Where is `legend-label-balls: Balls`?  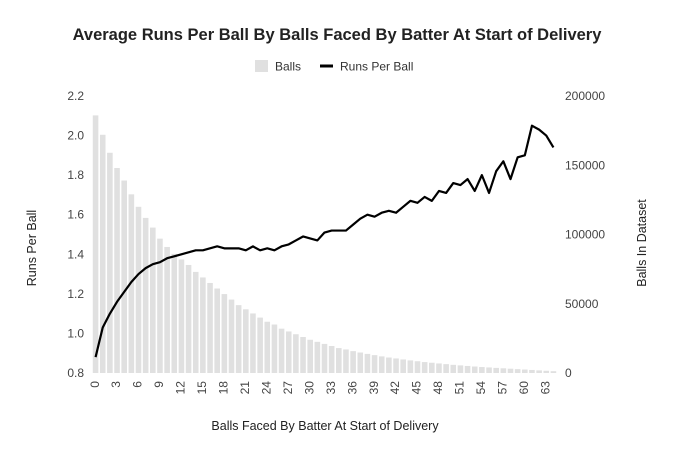
legend-label-balls: Balls is located at coordinates (288, 67).